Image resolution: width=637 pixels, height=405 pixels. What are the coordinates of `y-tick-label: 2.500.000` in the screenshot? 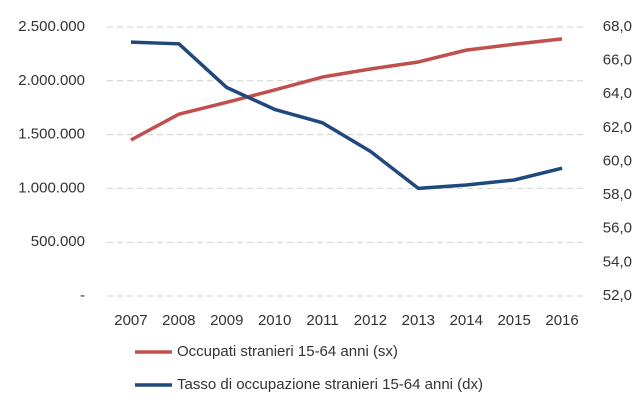 It's located at (51, 26).